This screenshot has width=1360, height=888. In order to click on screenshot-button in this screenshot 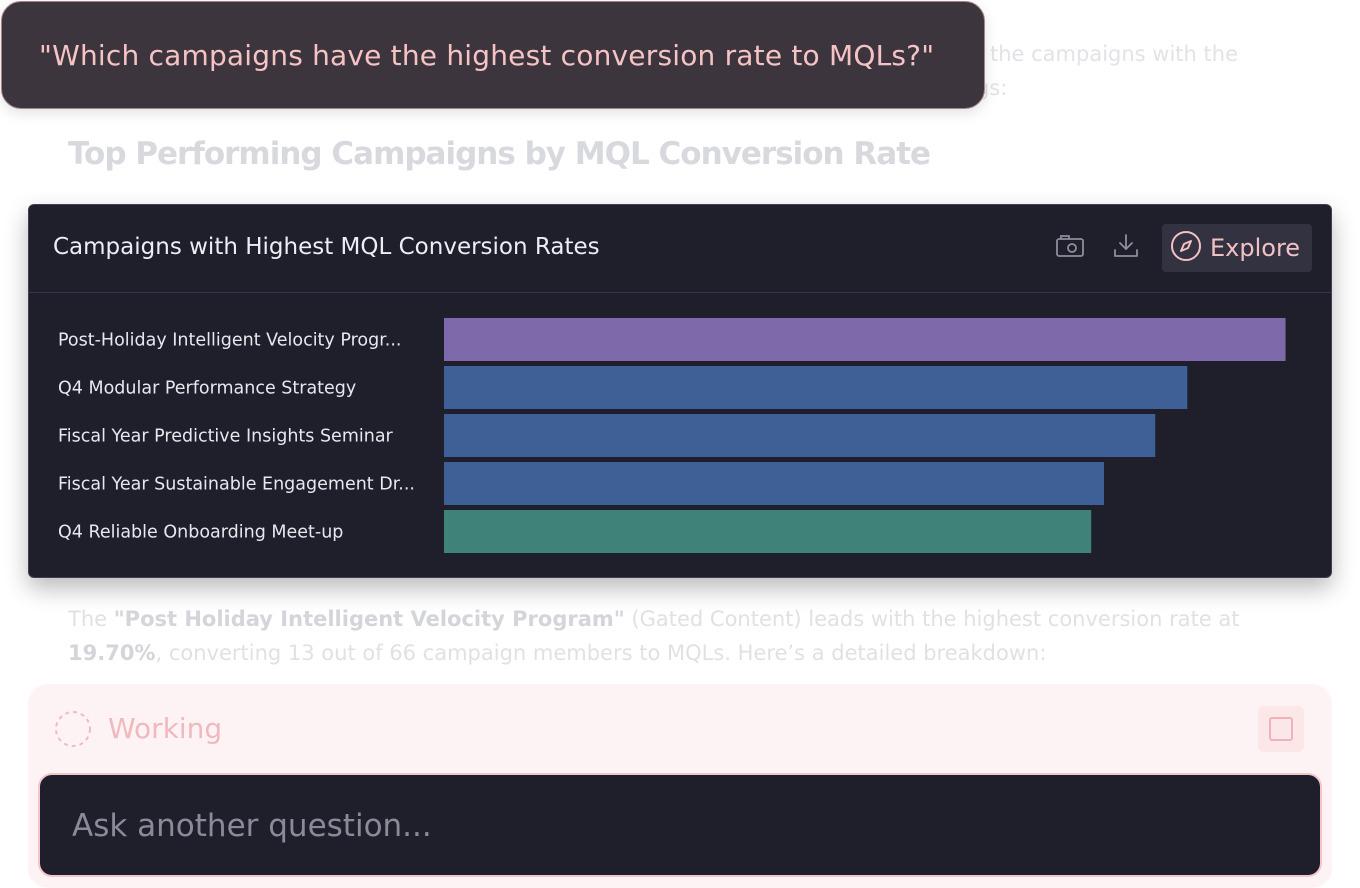, I will do `click(1070, 248)`.